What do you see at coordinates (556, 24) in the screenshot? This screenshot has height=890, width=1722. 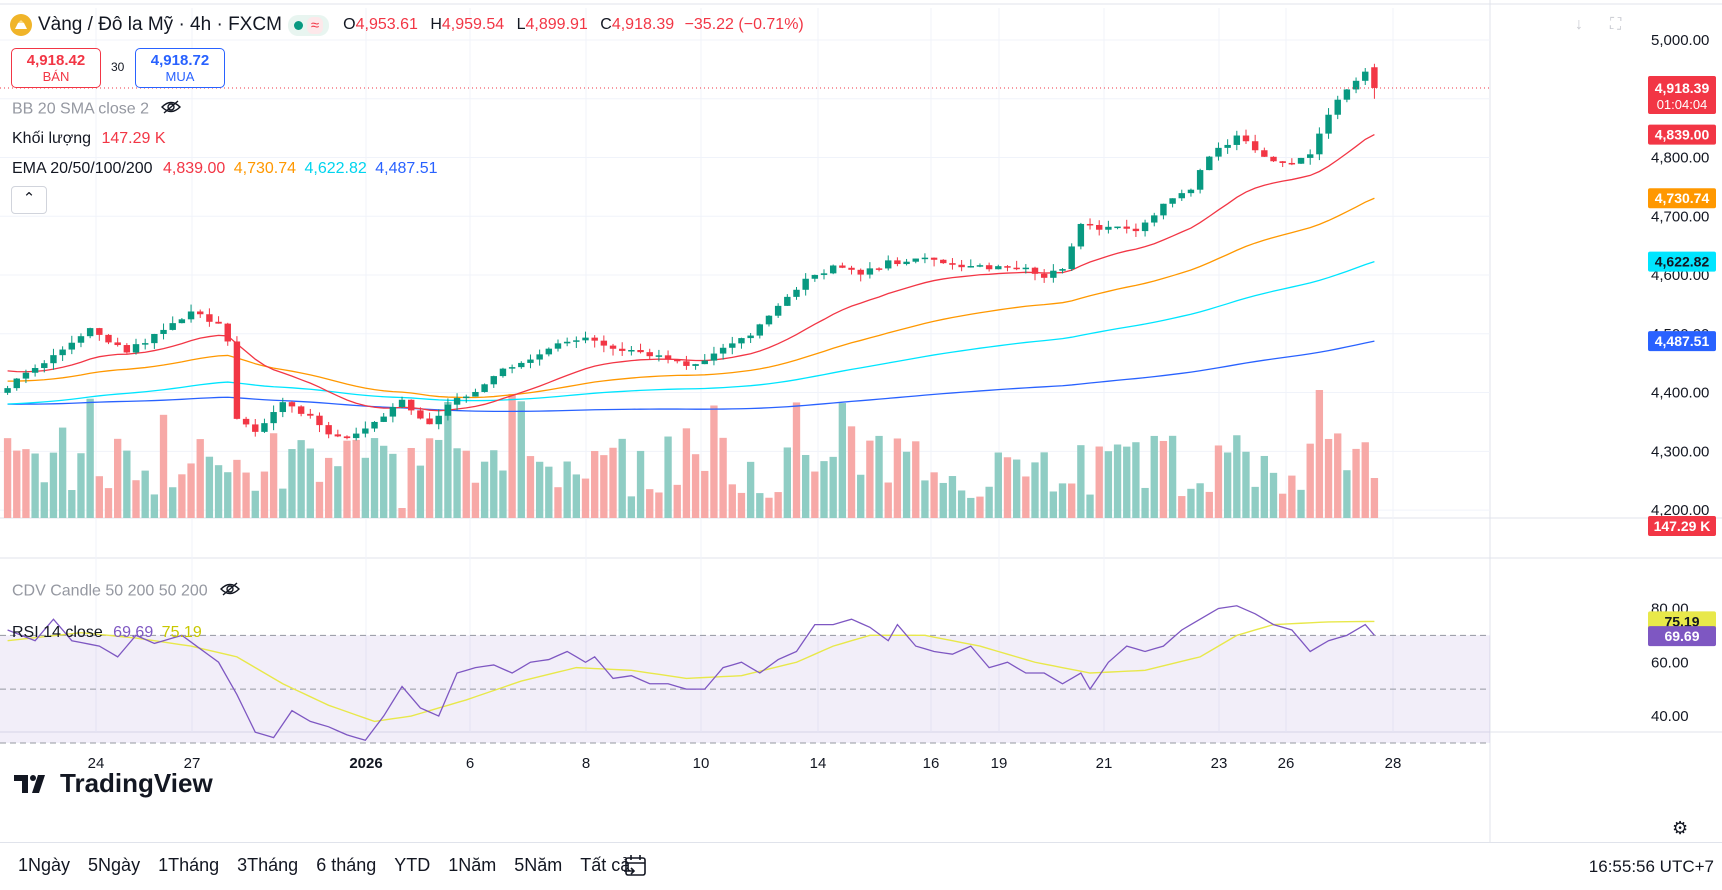 I see `low-value: 4,899.91` at bounding box center [556, 24].